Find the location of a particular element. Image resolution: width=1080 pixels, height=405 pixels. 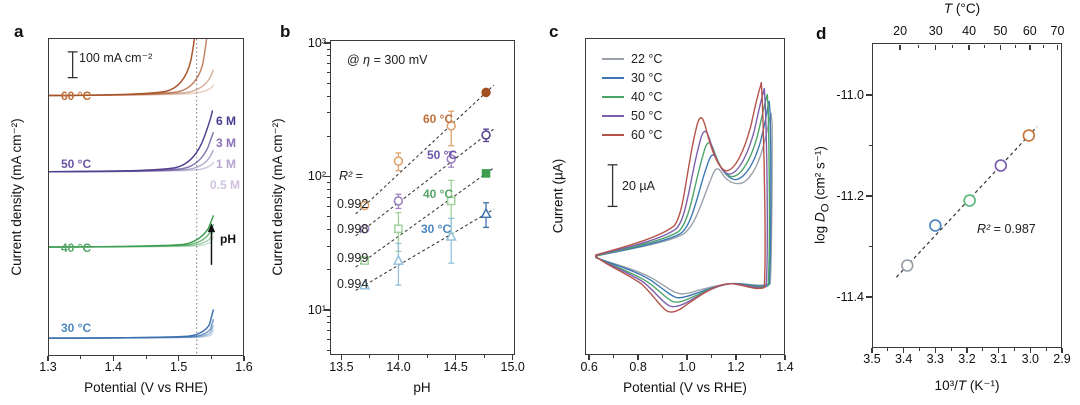

temp-label-40c: 40 °C is located at coordinates (76, 248).